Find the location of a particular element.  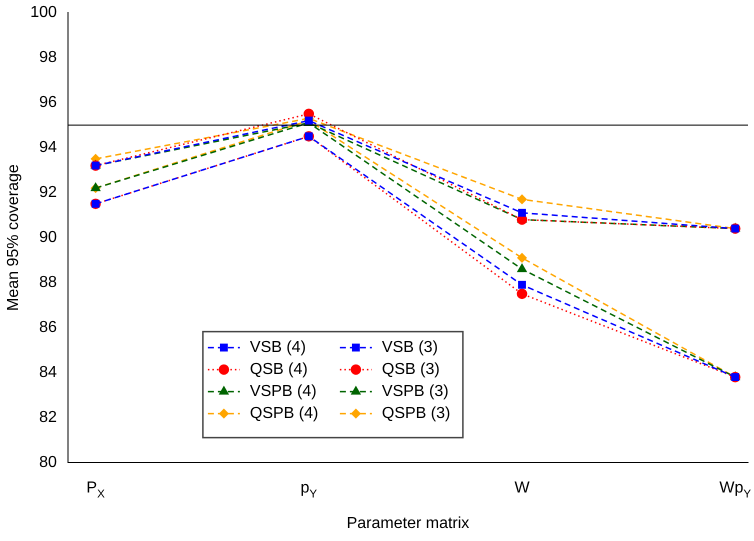

y-tick-label: 98 is located at coordinates (48, 57).